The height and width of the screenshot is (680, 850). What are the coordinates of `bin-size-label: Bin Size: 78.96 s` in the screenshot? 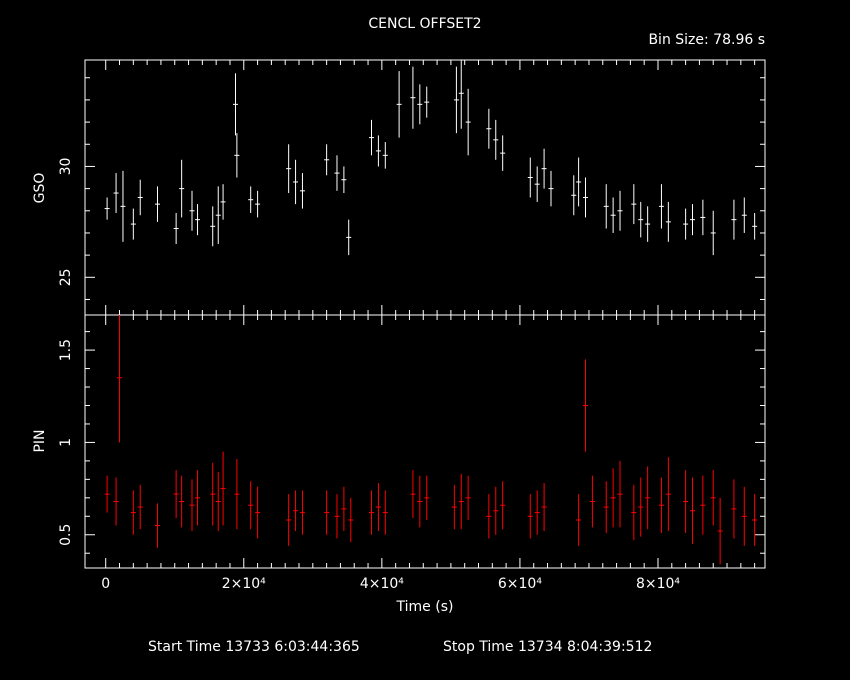 It's located at (706, 40).